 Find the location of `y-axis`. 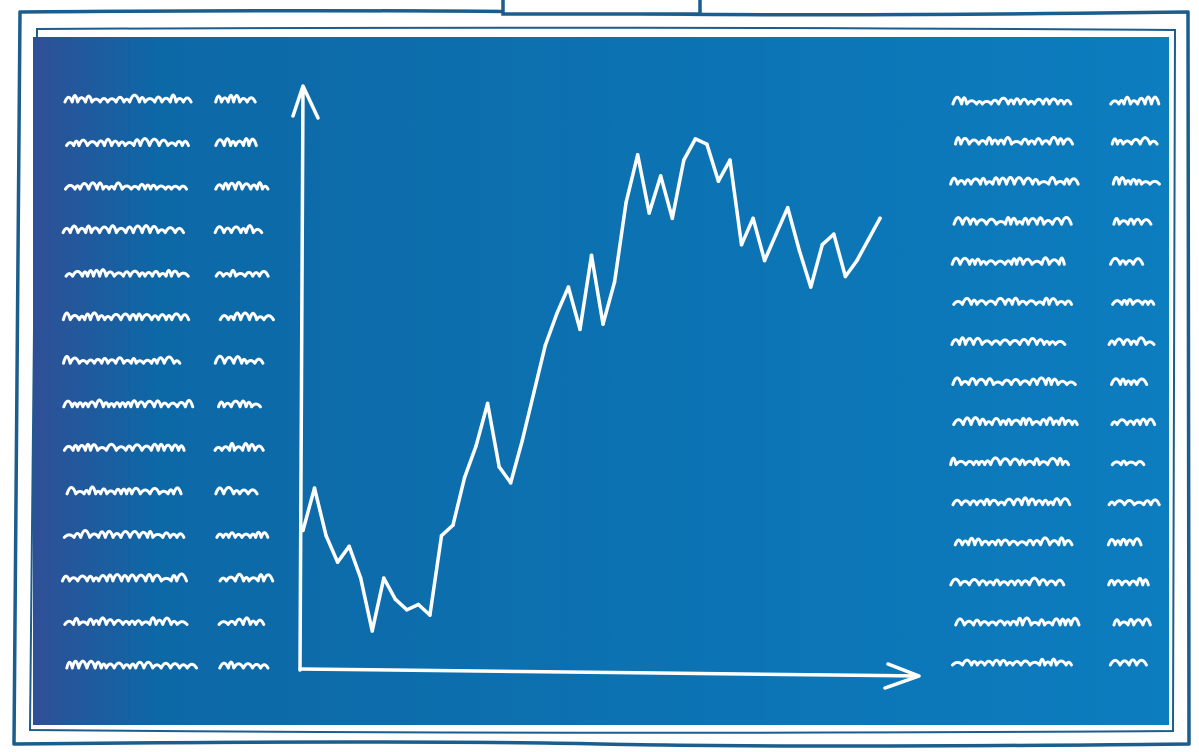

y-axis is located at coordinates (305, 378).